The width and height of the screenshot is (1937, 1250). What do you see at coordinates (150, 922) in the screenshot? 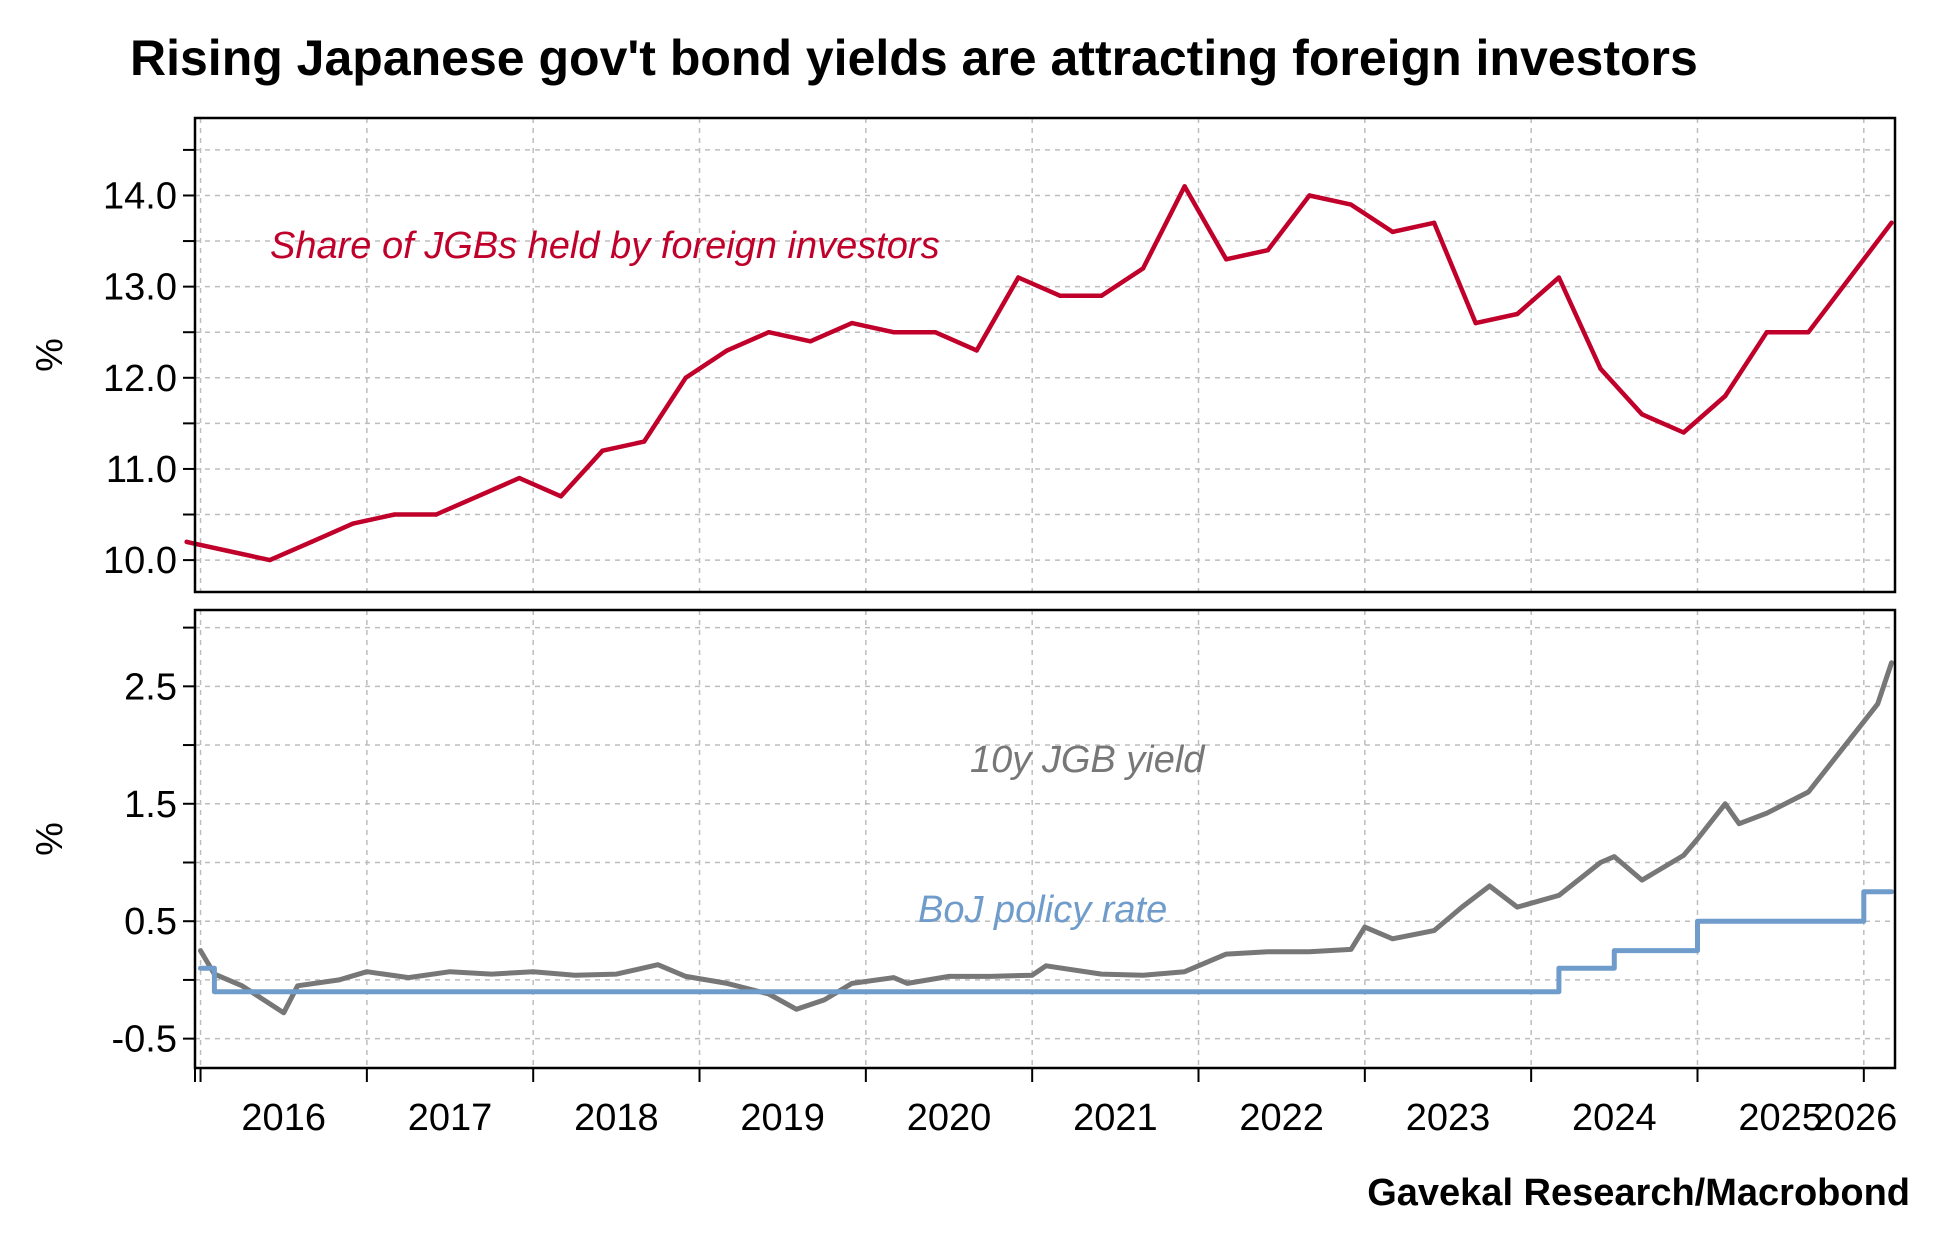
I see `bottom-ytick-label-1: 0.5` at bounding box center [150, 922].